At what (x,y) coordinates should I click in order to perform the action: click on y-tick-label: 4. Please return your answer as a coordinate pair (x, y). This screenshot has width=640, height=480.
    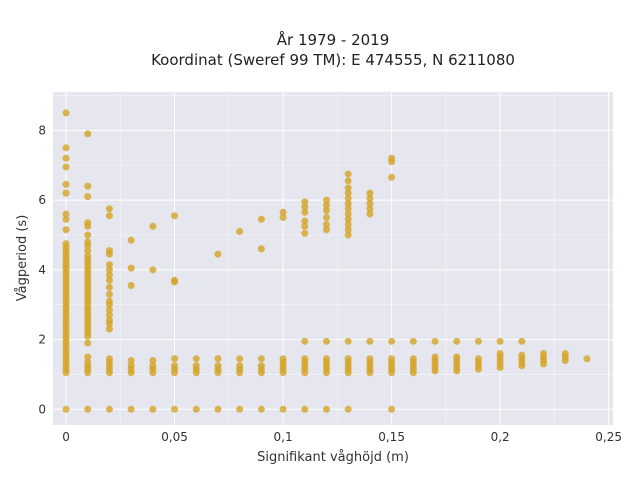
    Looking at the image, I should click on (42, 270).